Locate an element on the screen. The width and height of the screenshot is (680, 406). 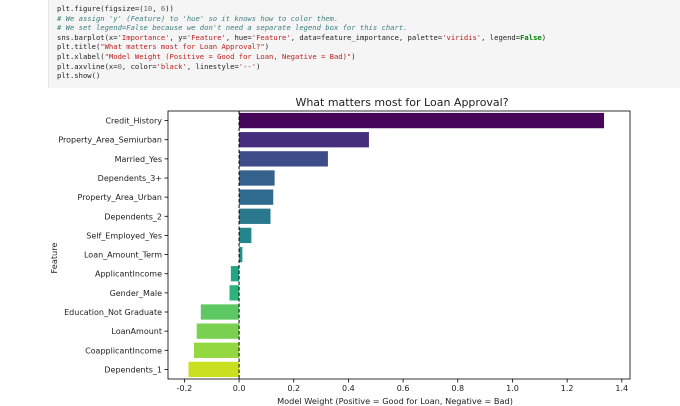
code-token: 'viridis' is located at coordinates (462, 37).